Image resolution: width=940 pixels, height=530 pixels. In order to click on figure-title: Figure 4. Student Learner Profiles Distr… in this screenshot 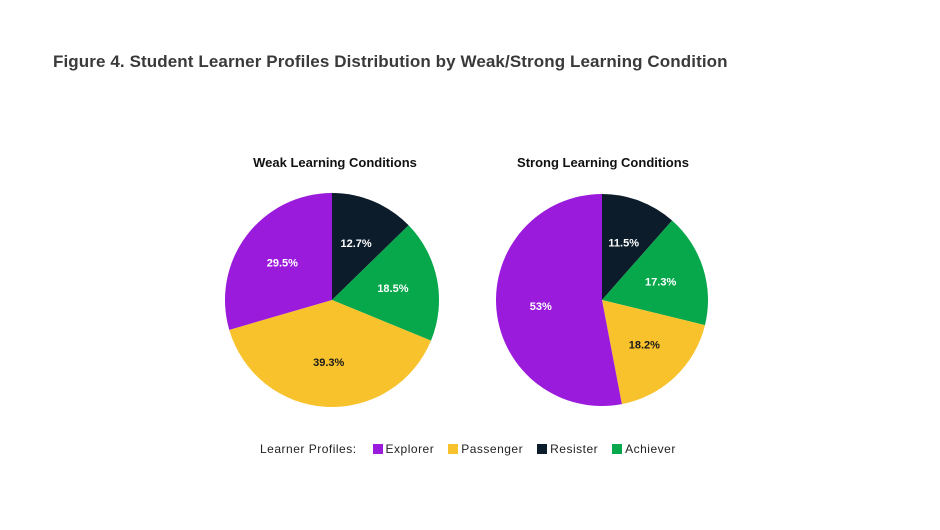, I will do `click(390, 61)`.